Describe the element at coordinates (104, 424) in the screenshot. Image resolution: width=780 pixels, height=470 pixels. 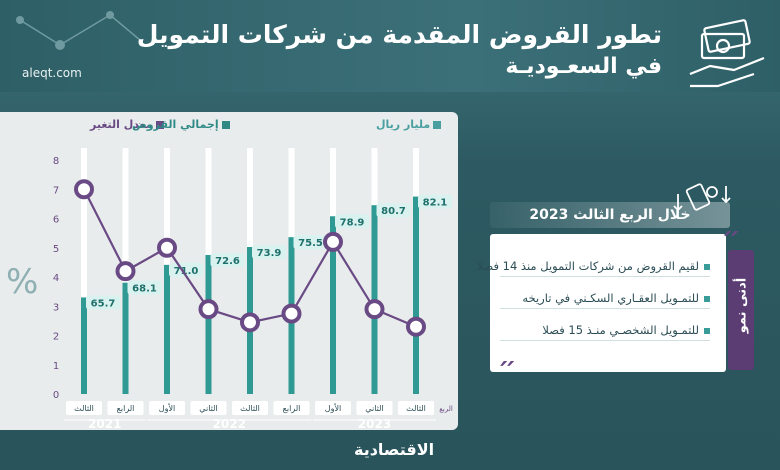
I see `year-label: 2021` at that location.